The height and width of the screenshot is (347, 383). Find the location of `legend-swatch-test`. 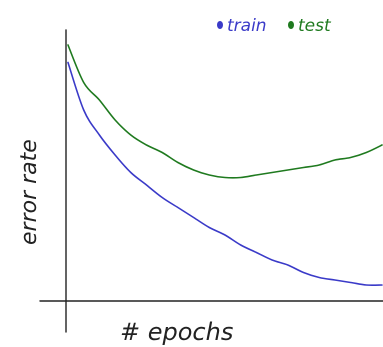

legend-swatch-test is located at coordinates (291, 25).